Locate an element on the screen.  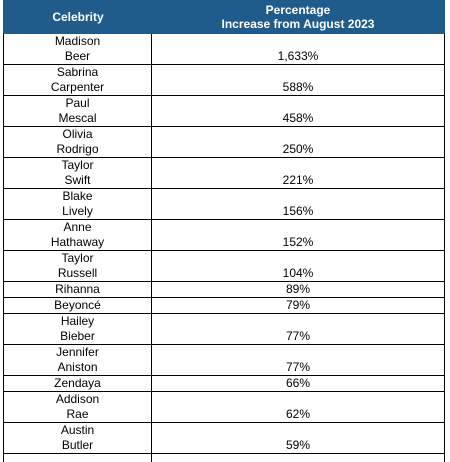
percentage-value: 59% is located at coordinates (298, 445).